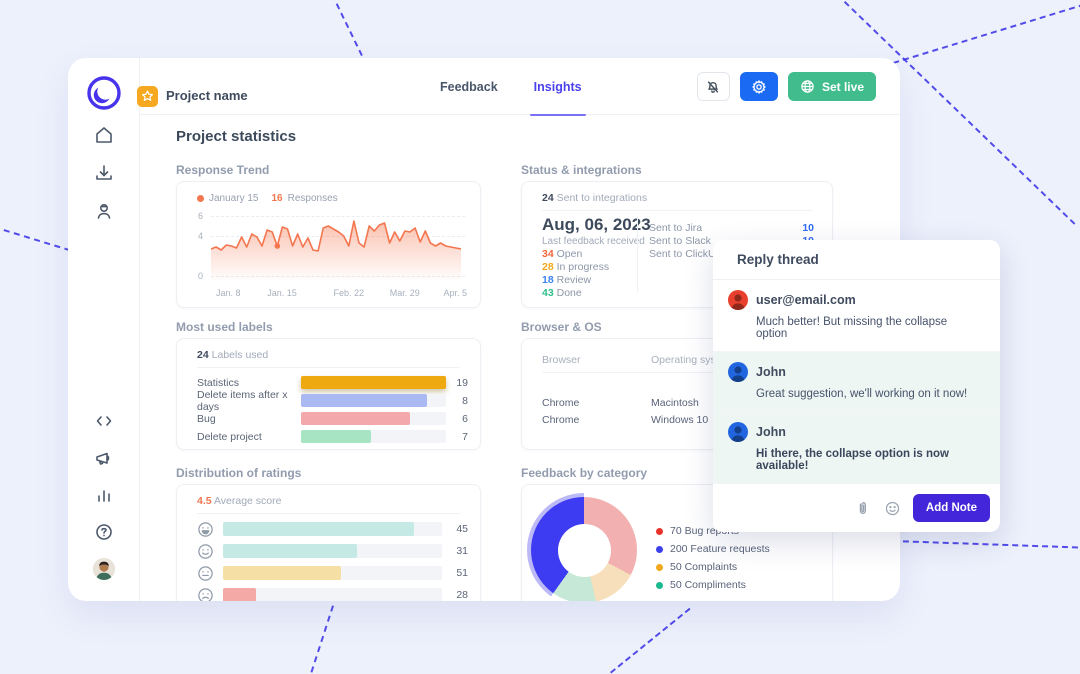 The width and height of the screenshot is (1080, 674). What do you see at coordinates (104, 495) in the screenshot?
I see `stats-icon` at bounding box center [104, 495].